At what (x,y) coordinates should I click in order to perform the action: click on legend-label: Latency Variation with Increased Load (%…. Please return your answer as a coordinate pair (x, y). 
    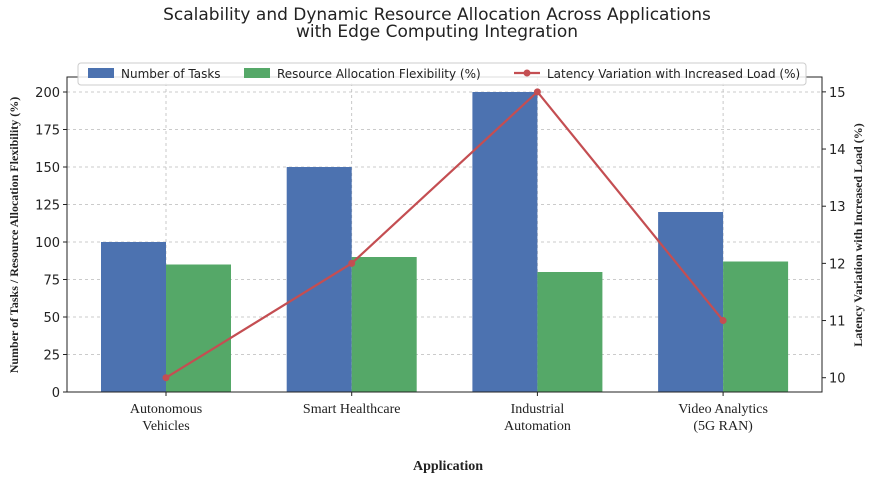
    Looking at the image, I should click on (673, 74).